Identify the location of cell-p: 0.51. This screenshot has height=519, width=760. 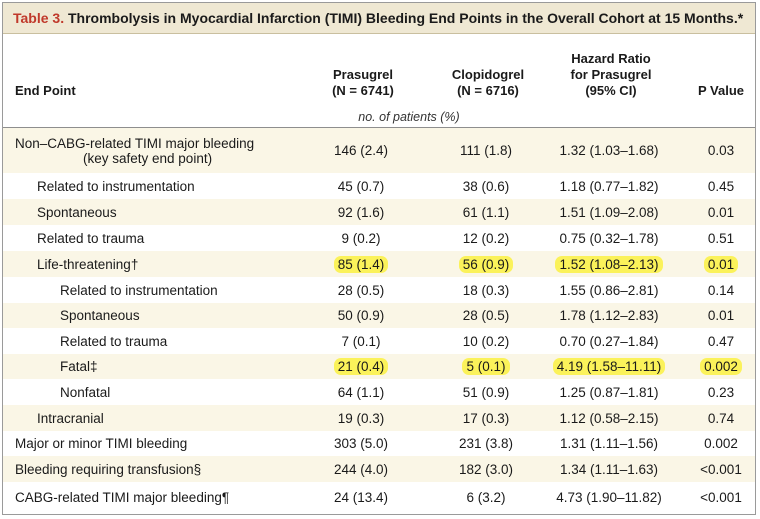
(713, 238).